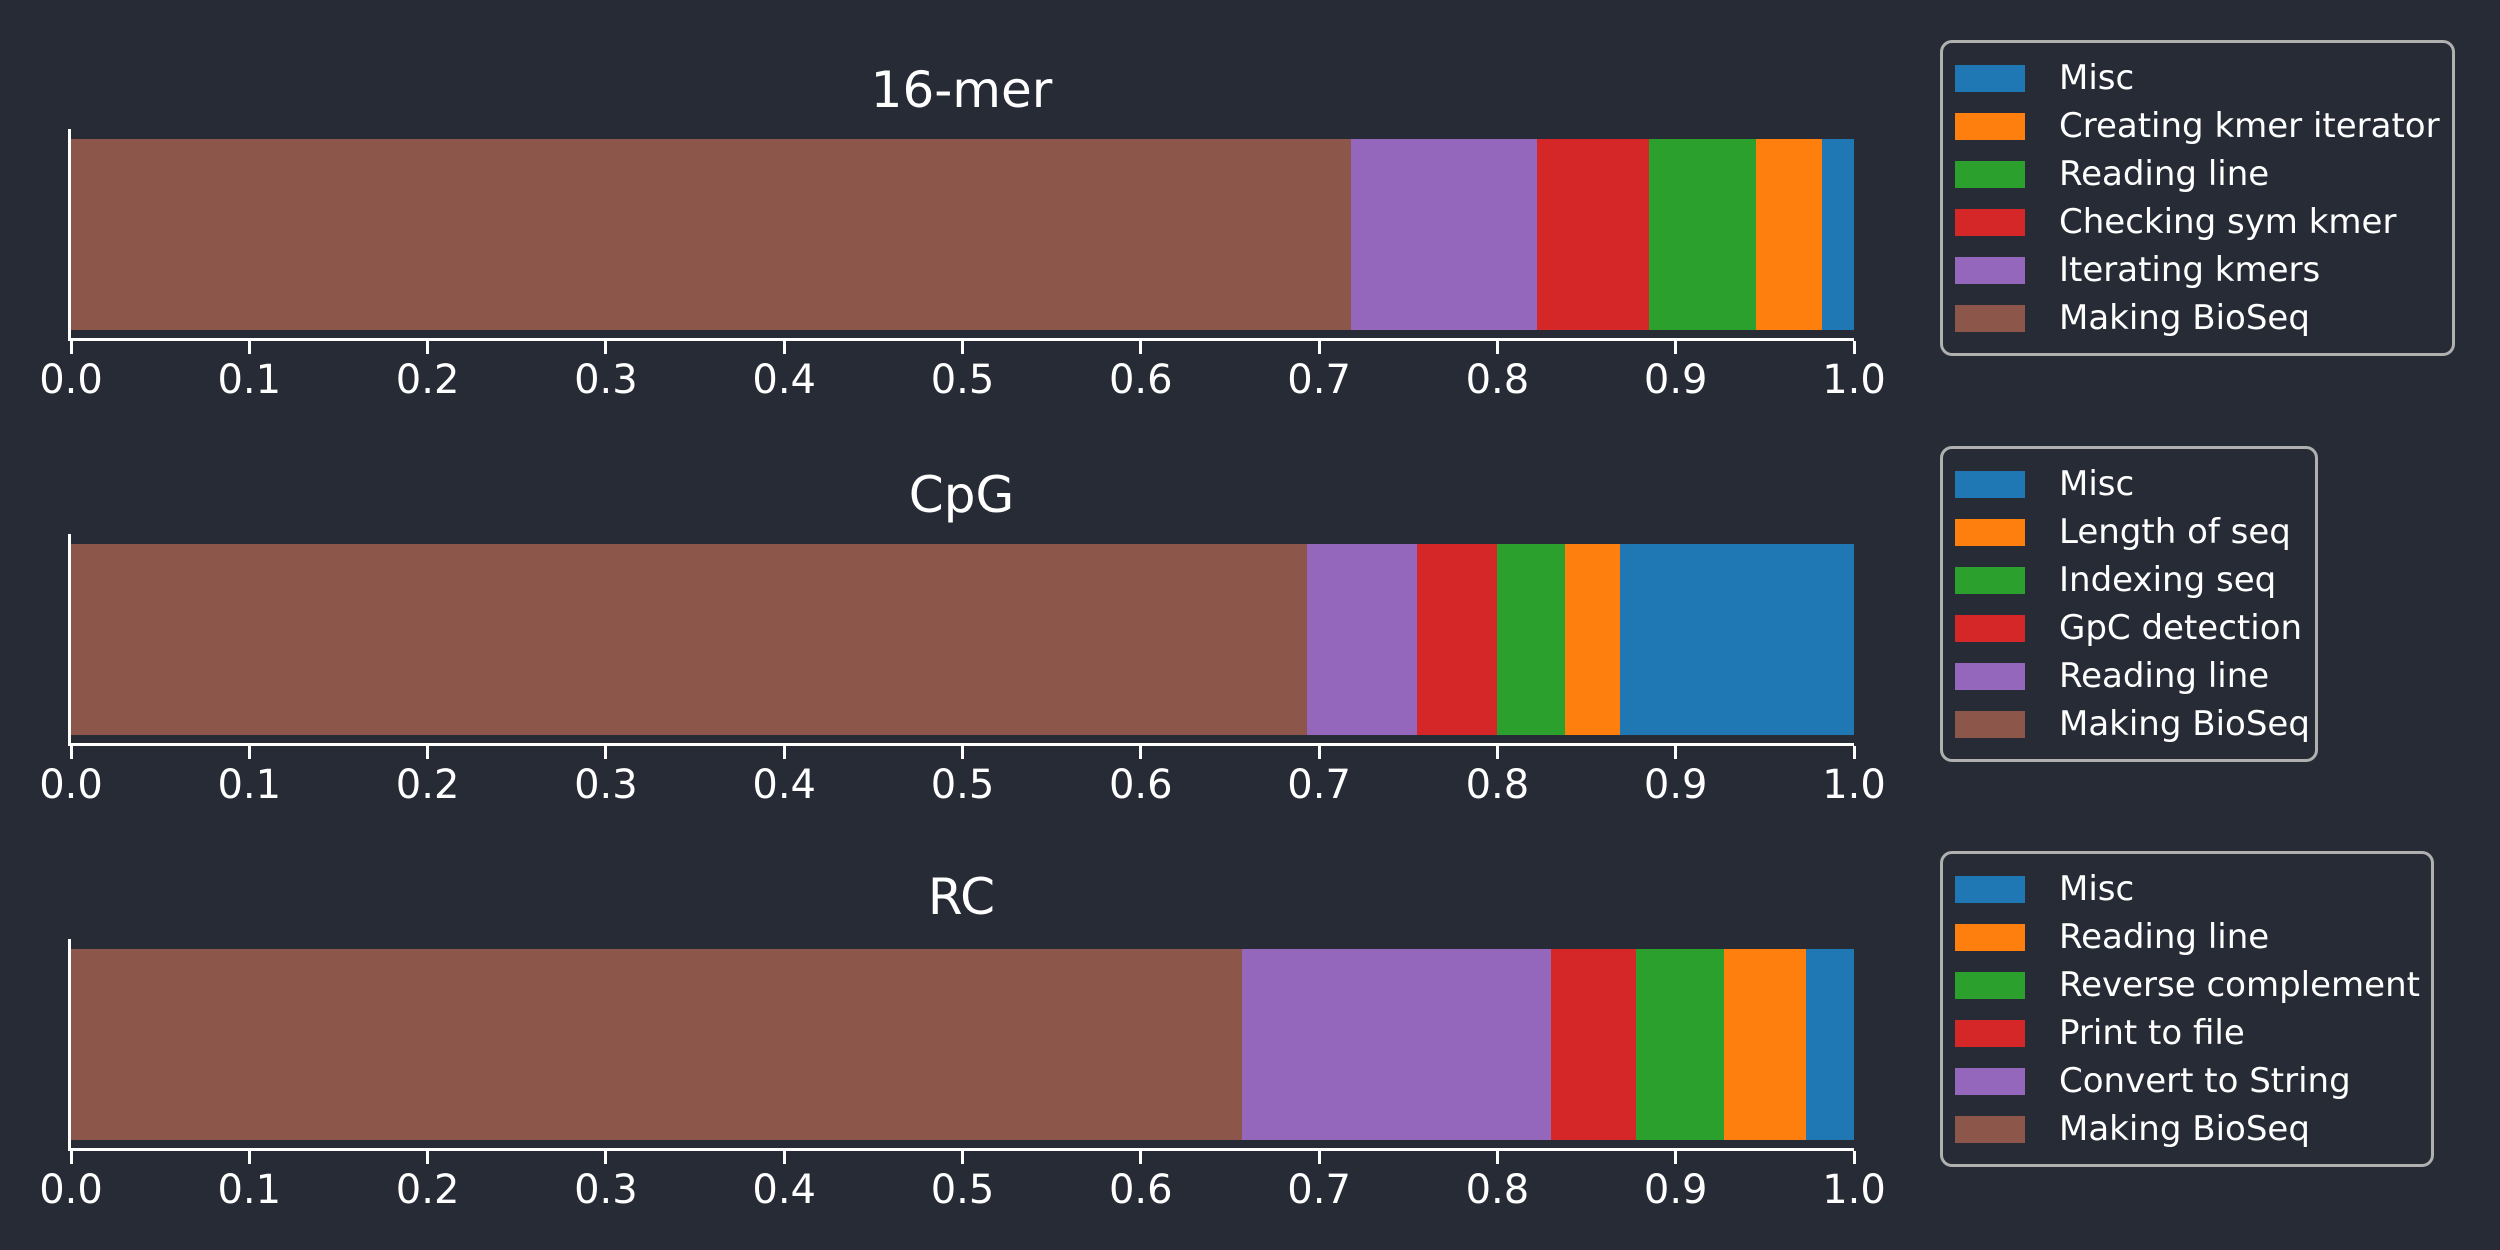 The height and width of the screenshot is (1250, 2500). I want to click on legend-item: Length of seq, so click(2125, 532).